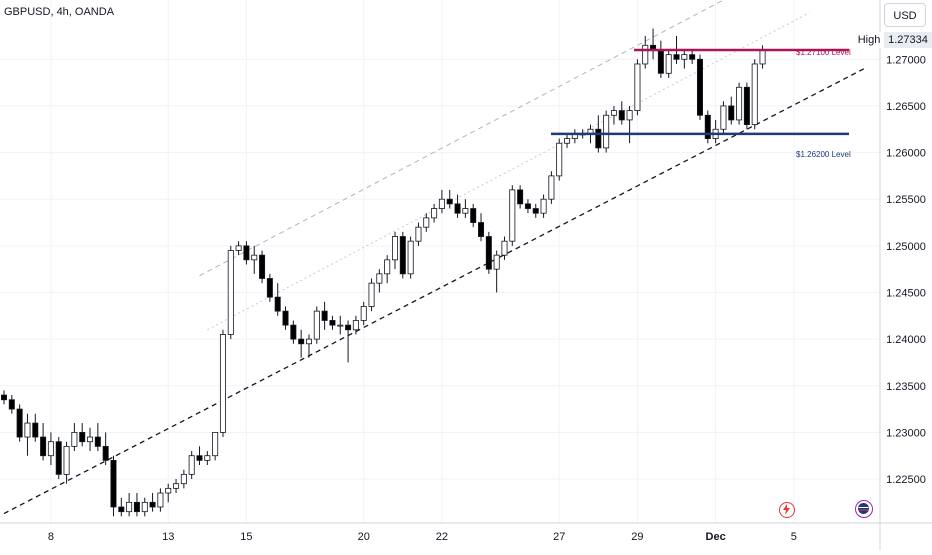 Image resolution: width=932 pixels, height=555 pixels. Describe the element at coordinates (787, 510) in the screenshot. I see `lightning-icon` at that location.